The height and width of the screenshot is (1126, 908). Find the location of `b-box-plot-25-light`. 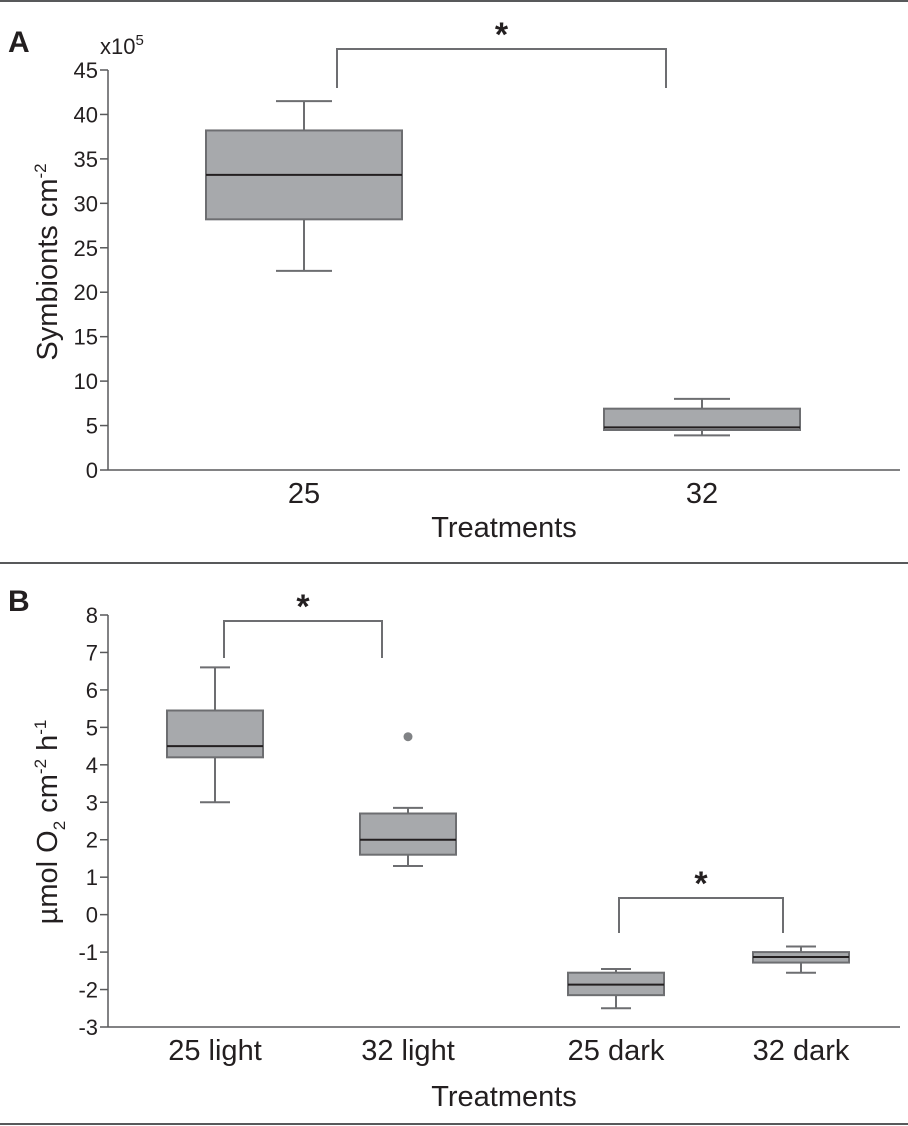

b-box-plot-25-light is located at coordinates (215, 735).